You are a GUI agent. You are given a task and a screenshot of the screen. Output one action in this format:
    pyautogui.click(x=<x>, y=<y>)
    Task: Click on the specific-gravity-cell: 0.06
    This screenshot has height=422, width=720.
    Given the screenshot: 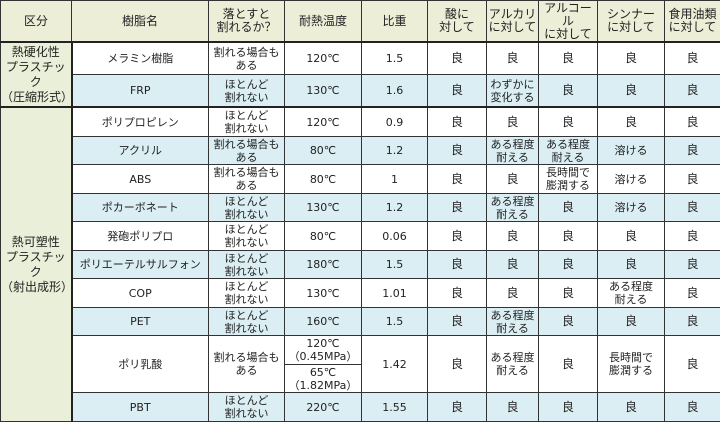 What is the action you would take?
    pyautogui.click(x=394, y=236)
    